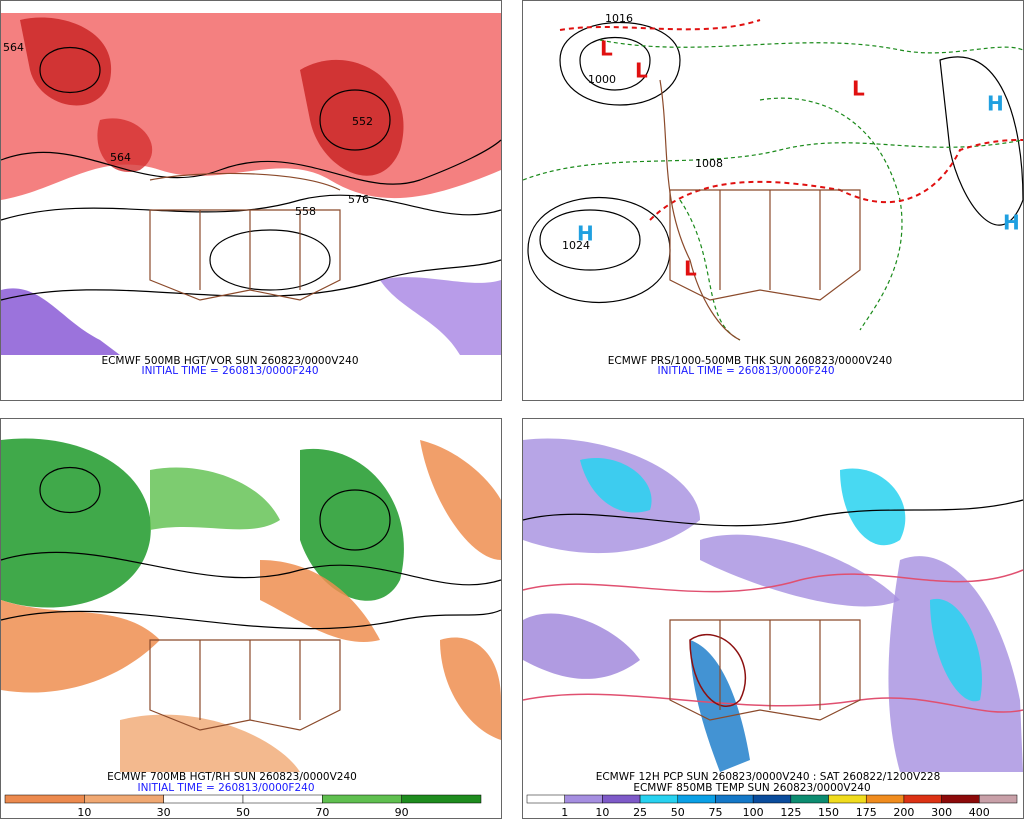 The height and width of the screenshot is (819, 1024). What do you see at coordinates (322, 812) in the screenshot?
I see `colorbar-label: 70` at bounding box center [322, 812].